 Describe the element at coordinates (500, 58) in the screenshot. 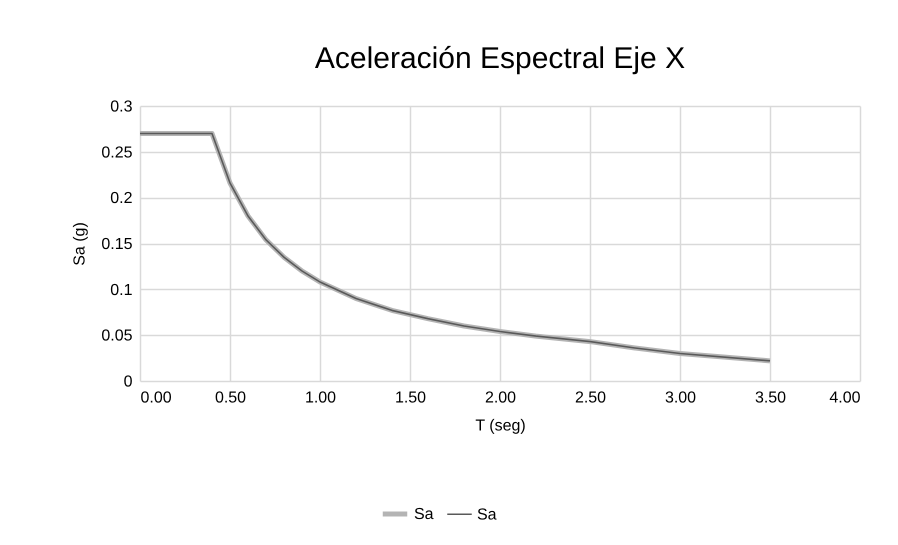

I see `chart-title: Aceleración Espectral Eje X` at that location.